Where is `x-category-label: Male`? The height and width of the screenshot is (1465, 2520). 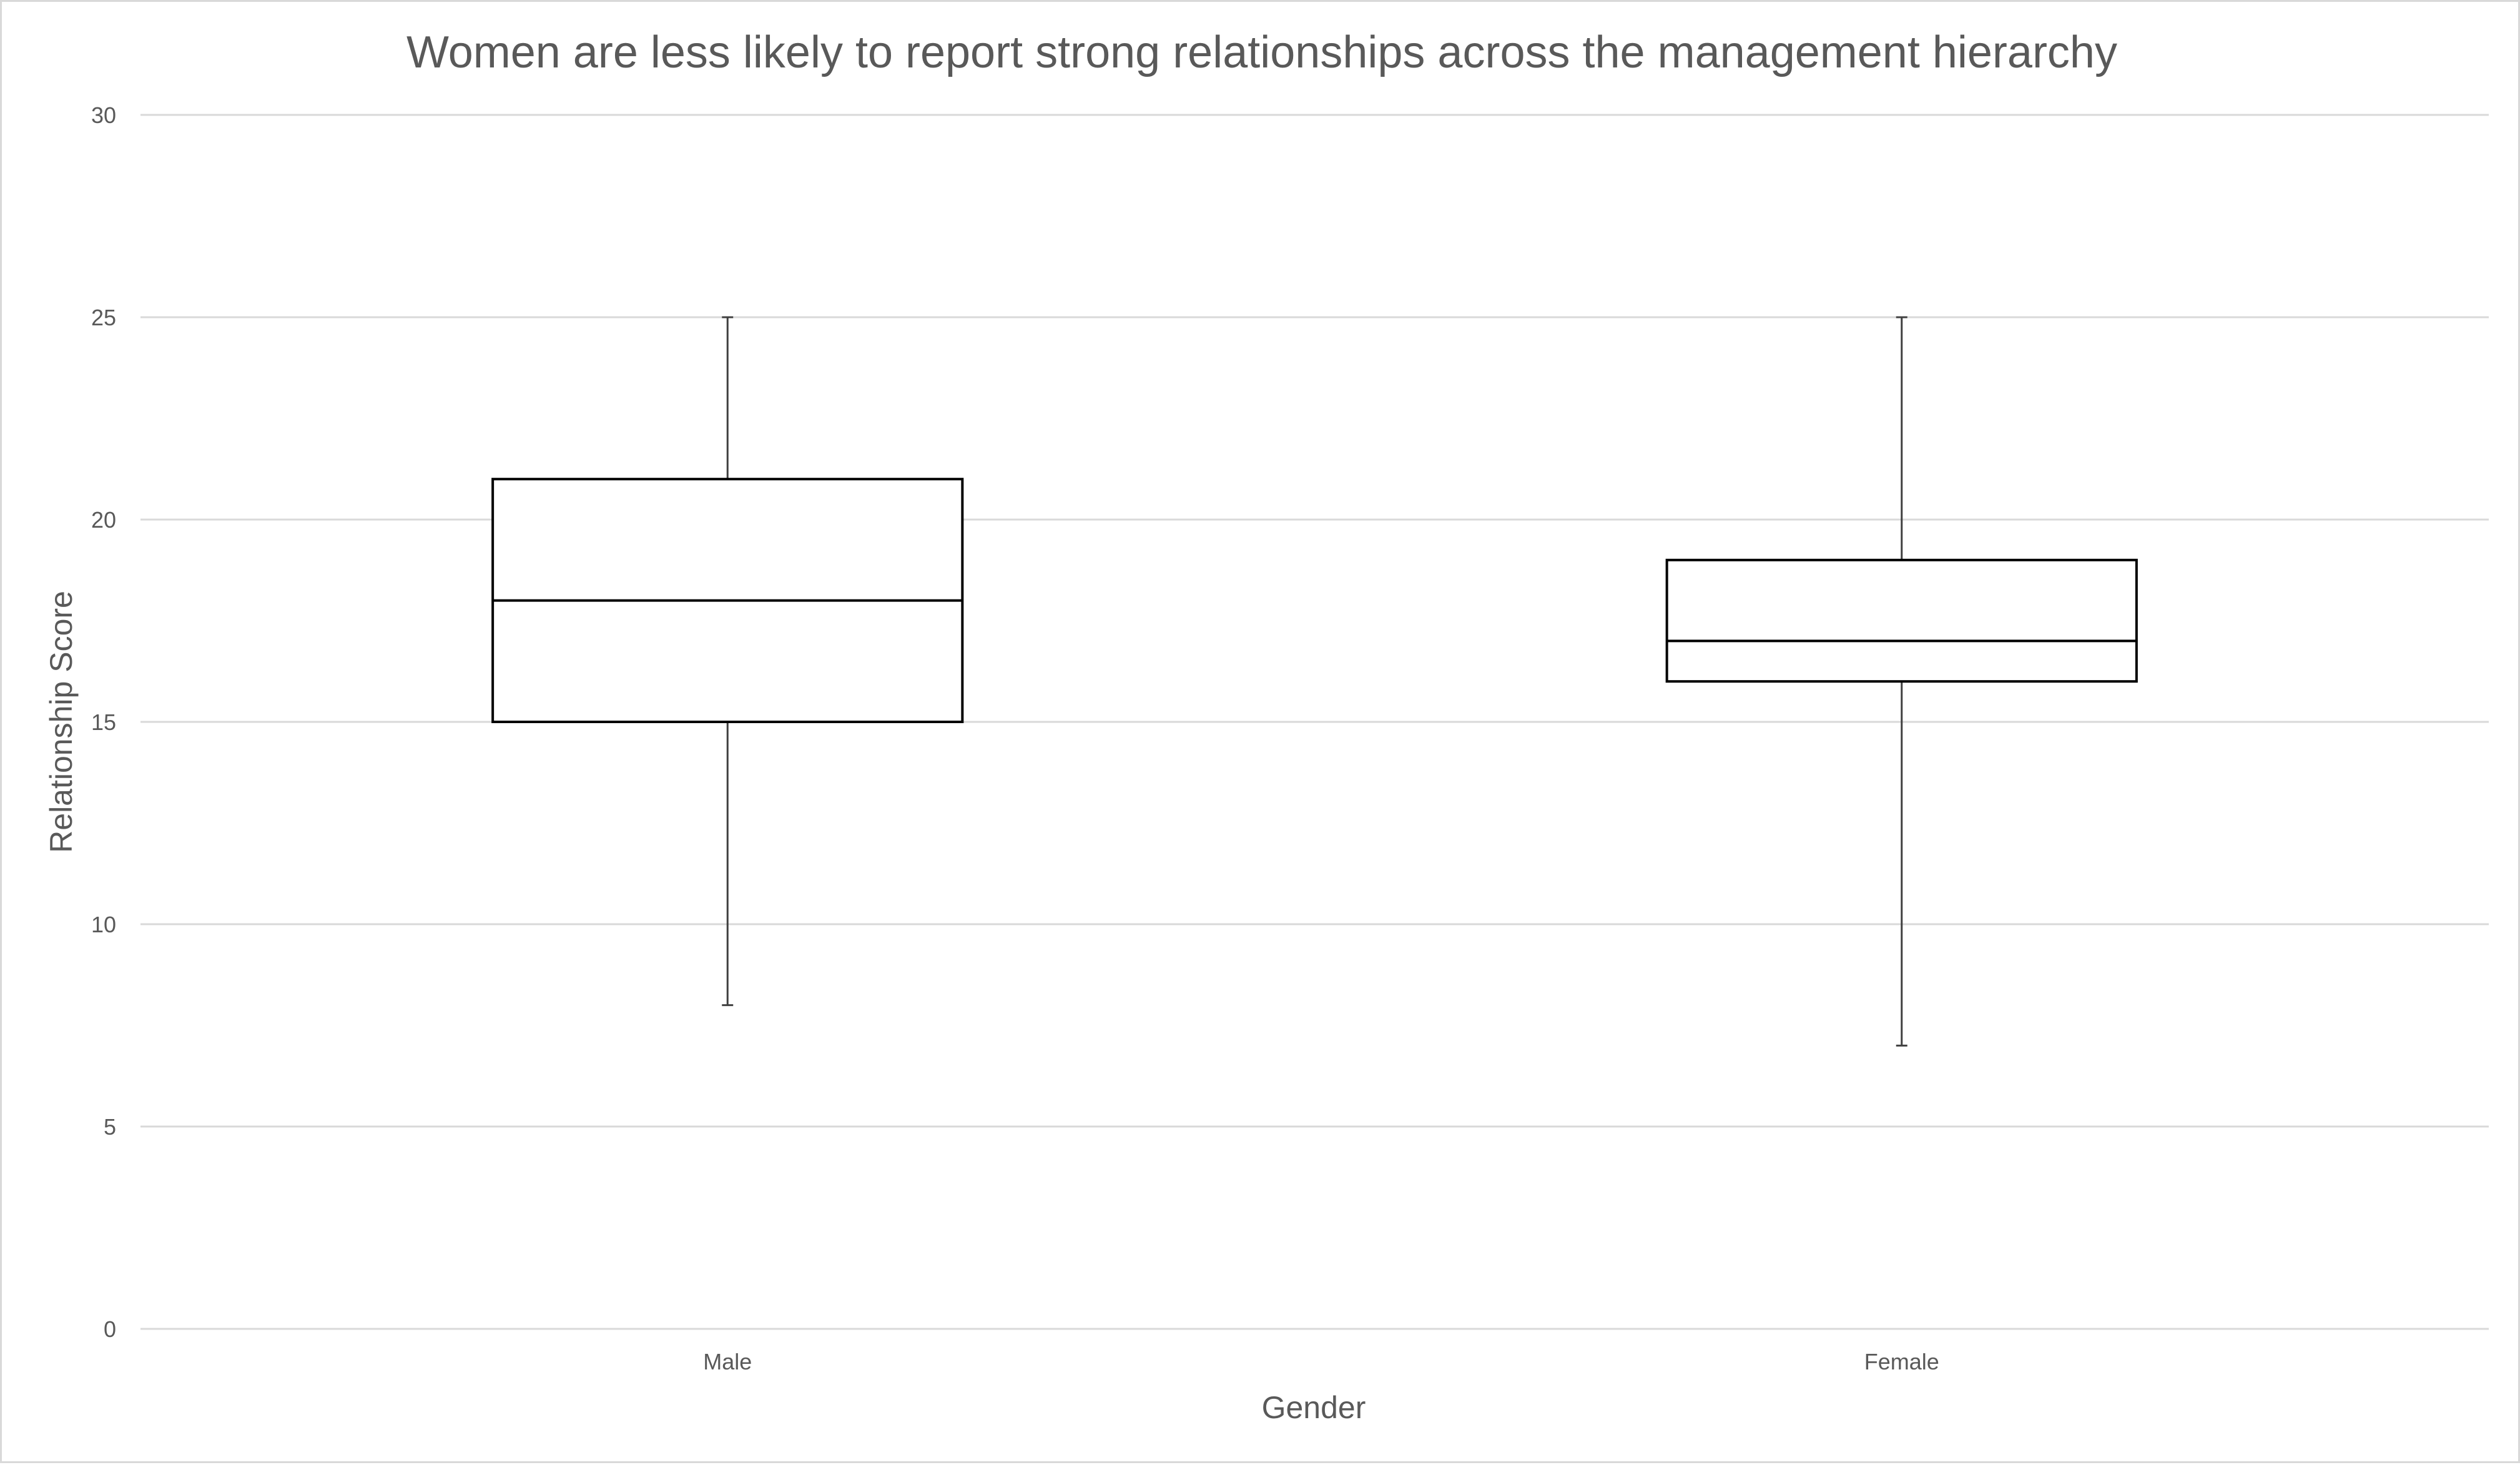
x-category-label: Male is located at coordinates (727, 1361).